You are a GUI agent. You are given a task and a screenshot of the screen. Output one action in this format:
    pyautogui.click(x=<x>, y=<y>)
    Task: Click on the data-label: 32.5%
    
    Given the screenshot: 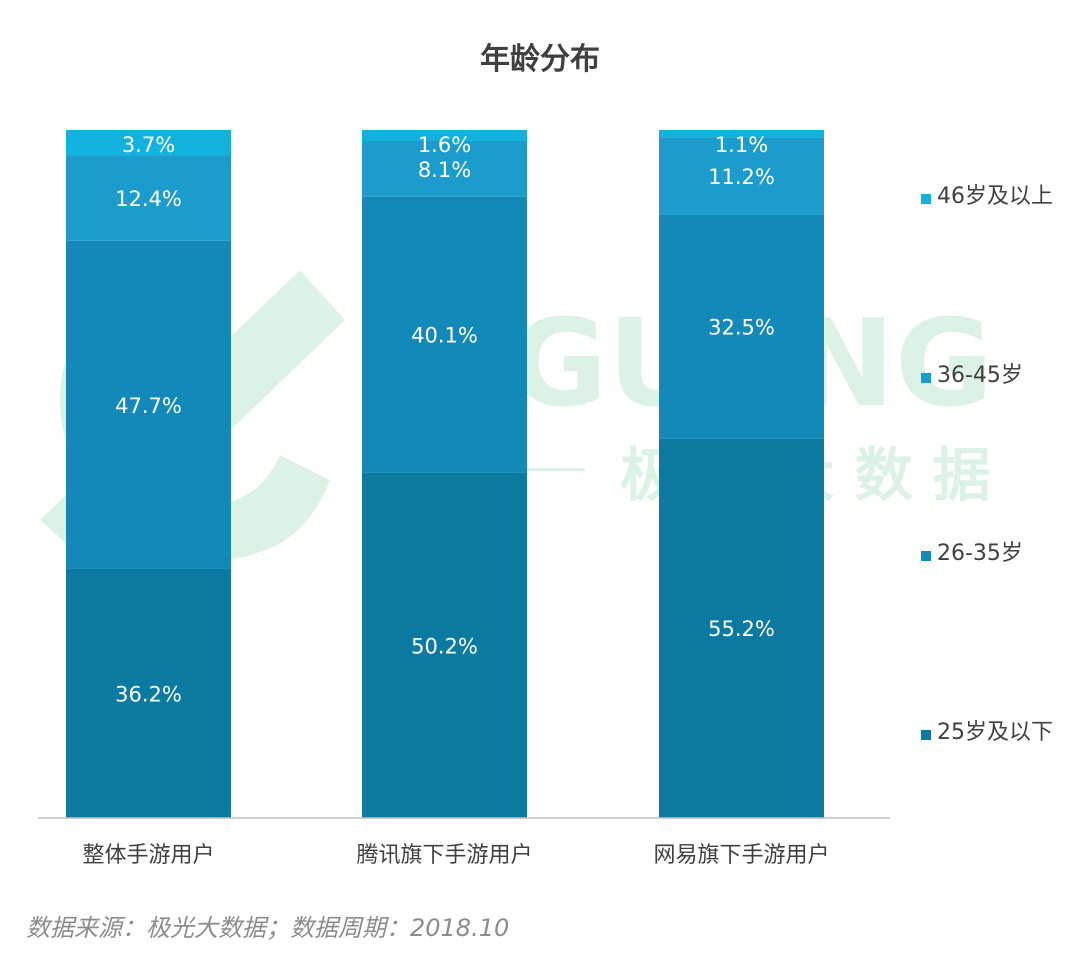 What is the action you would take?
    pyautogui.click(x=741, y=327)
    